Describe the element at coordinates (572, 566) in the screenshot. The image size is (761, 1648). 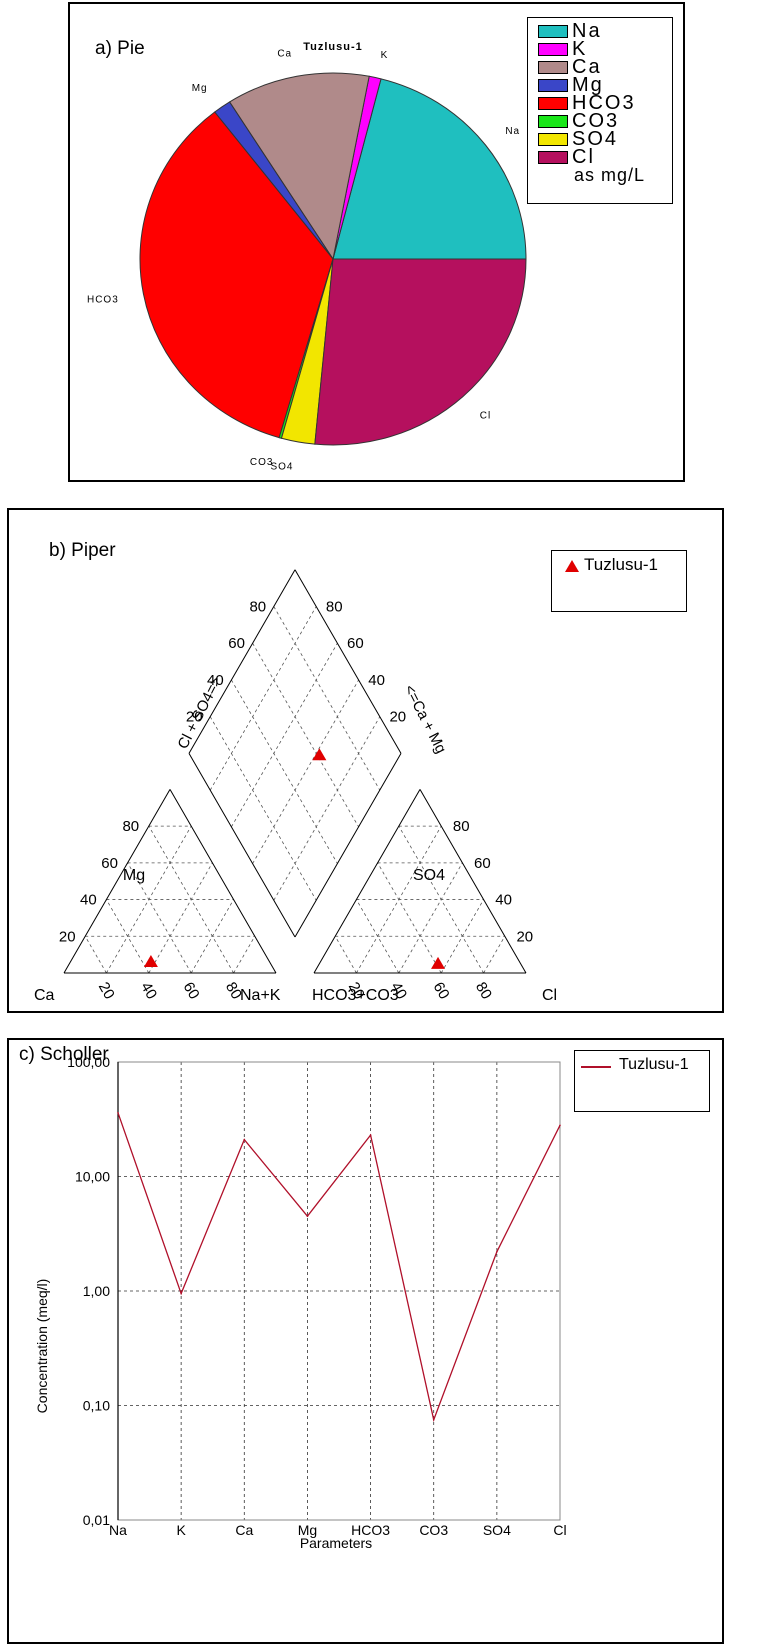
I see `piper-legend-marker-icon` at that location.